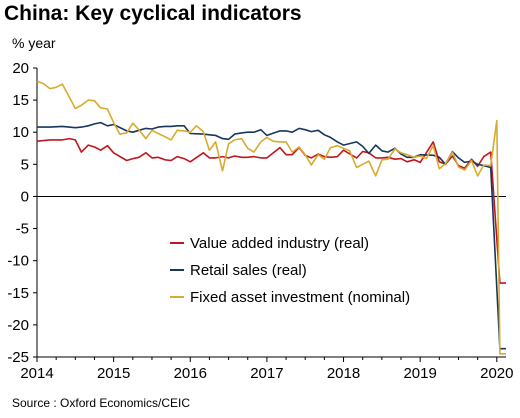 Image resolution: width=520 pixels, height=418 pixels. I want to click on x-tick-label: 2019, so click(419, 373).